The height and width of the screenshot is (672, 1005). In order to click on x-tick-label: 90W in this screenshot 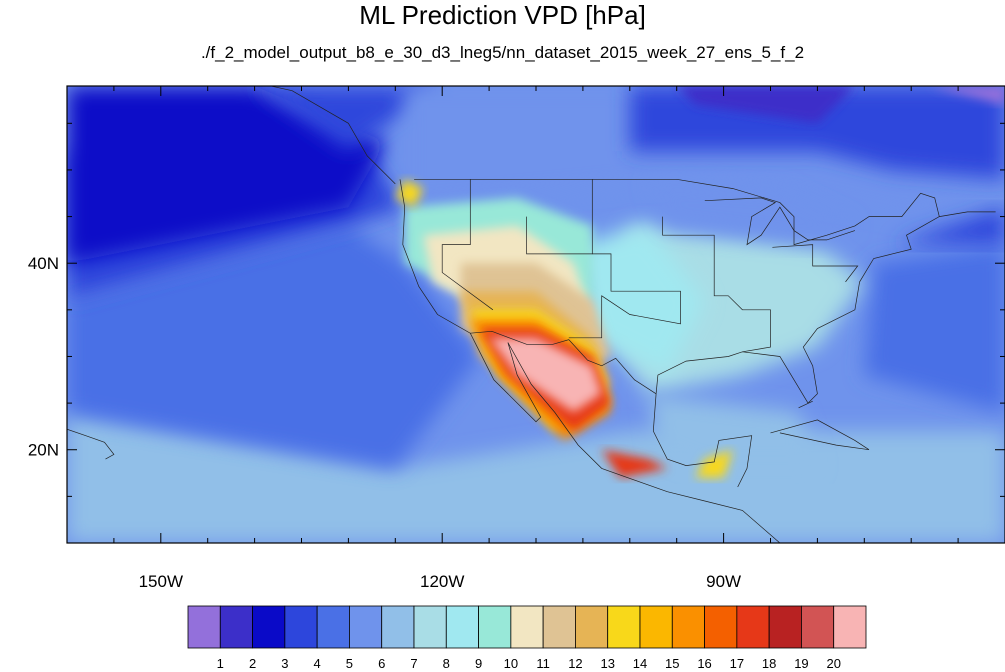, I will do `click(723, 581)`.